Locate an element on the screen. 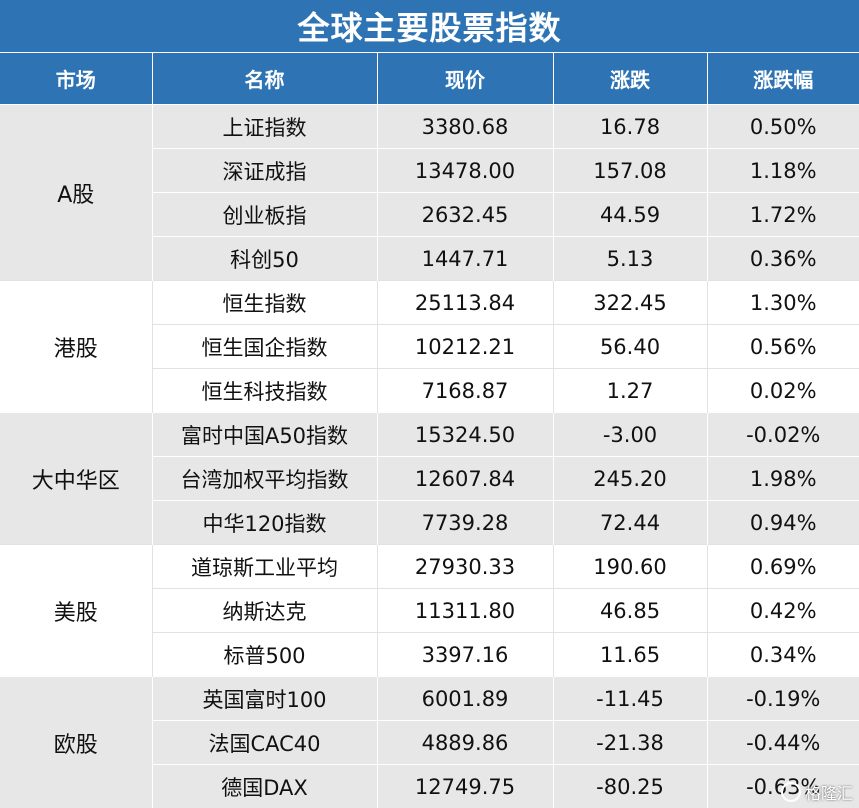 This screenshot has width=859, height=808. price-cell: 15324.50 is located at coordinates (464, 434).